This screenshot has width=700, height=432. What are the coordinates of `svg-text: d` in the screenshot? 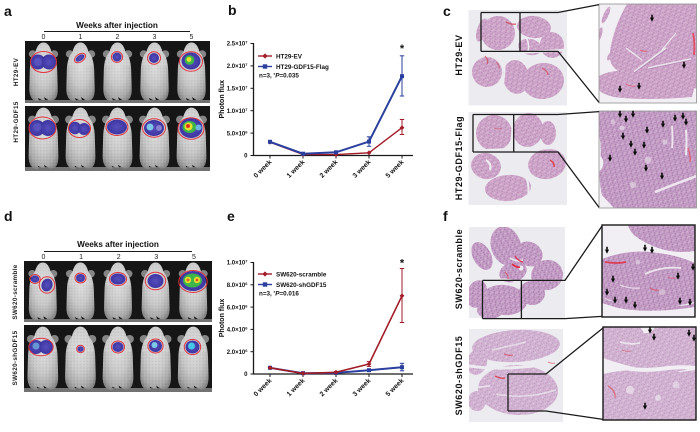 It's located at (8, 216).